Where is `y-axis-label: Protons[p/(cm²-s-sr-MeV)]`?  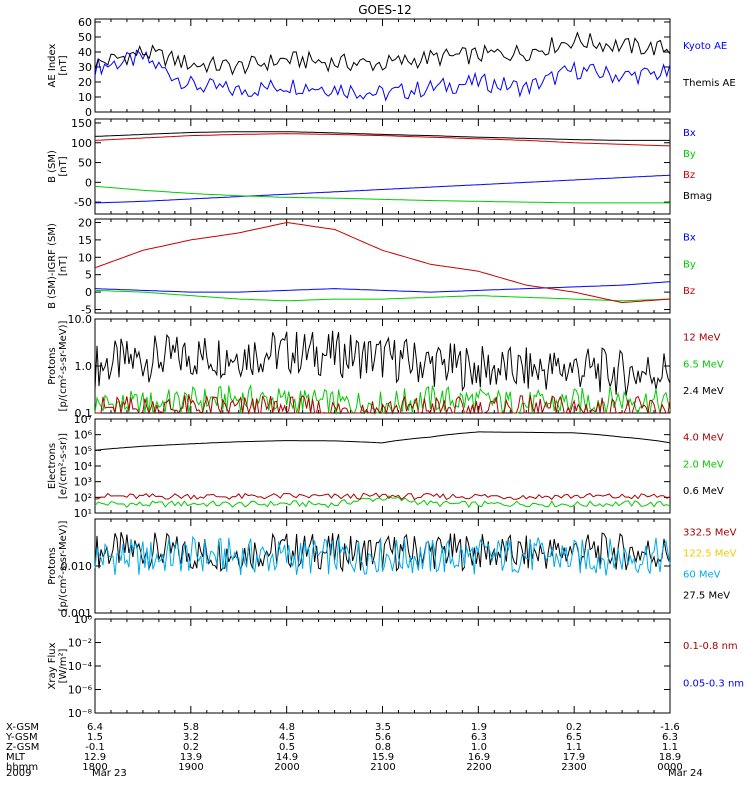
y-axis-label: Protons[p/(cm²-s-sr-MeV)] is located at coordinates (58, 365).